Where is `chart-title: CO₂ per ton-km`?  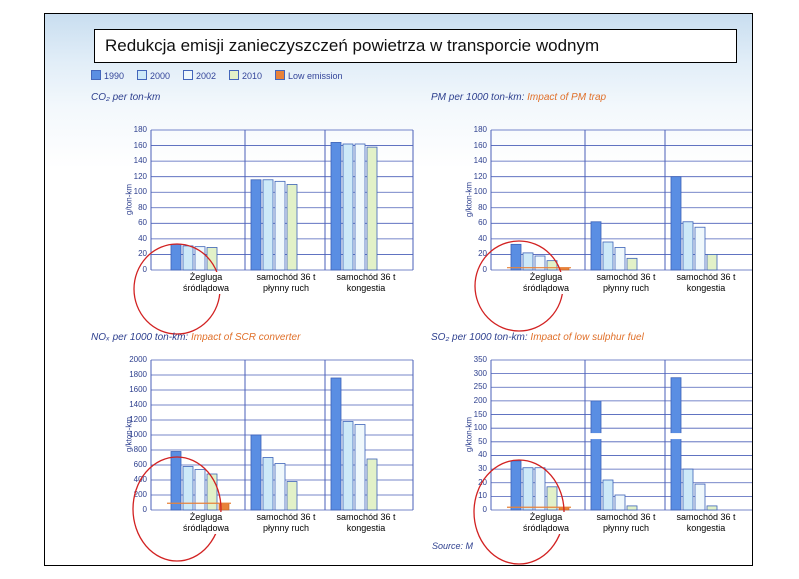 chart-title: CO₂ per ton-km is located at coordinates (125, 97).